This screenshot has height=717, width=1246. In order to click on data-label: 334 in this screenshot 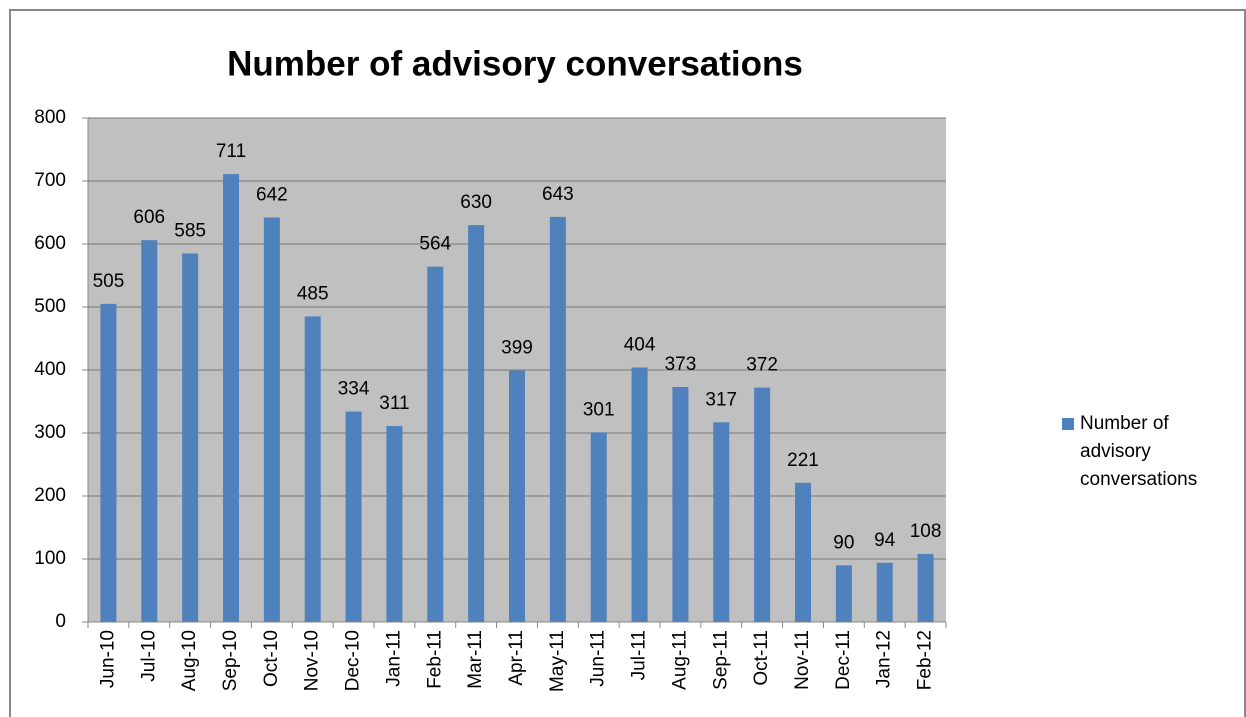, I will do `click(354, 389)`.